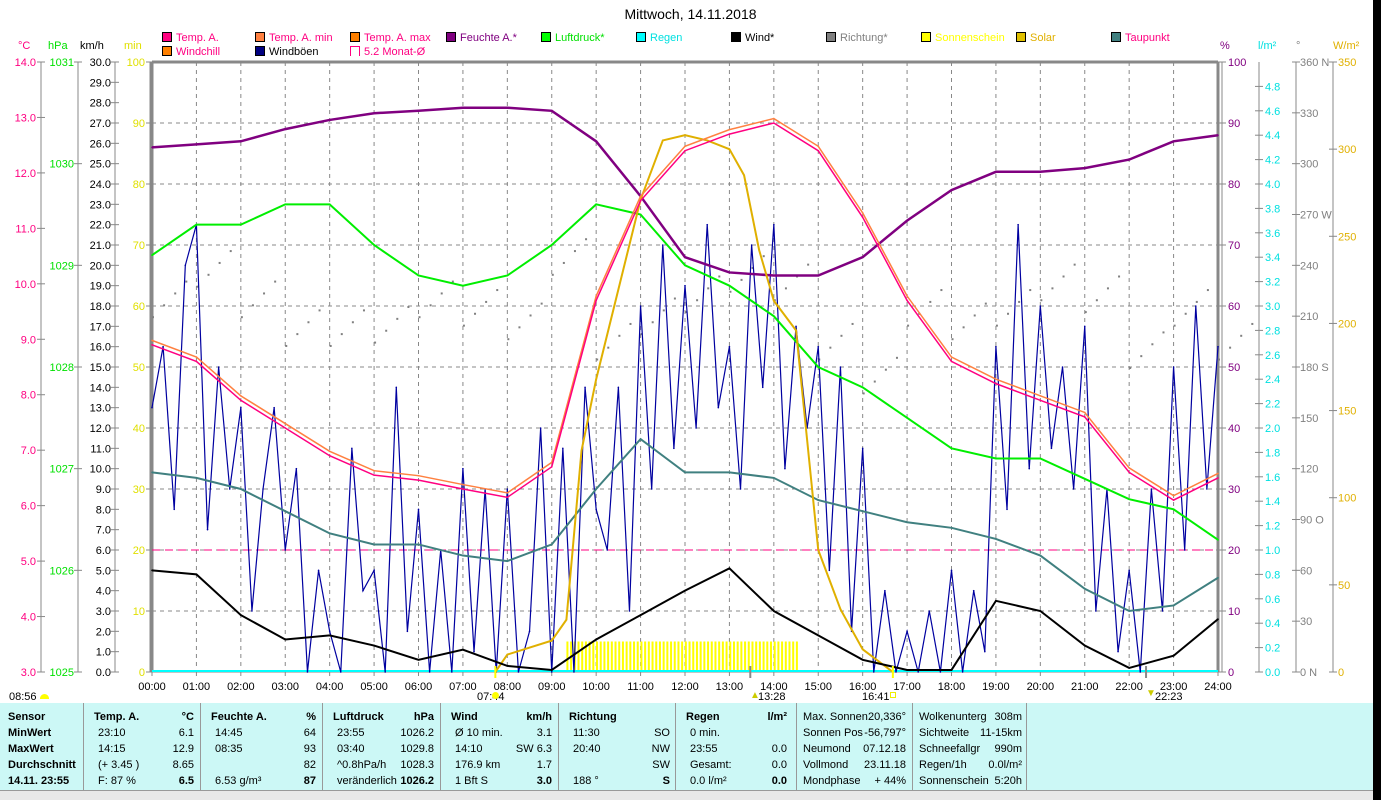 This screenshot has width=1381, height=800. Describe the element at coordinates (1347, 412) in the screenshot. I see `solar-tick-label: 150` at that location.